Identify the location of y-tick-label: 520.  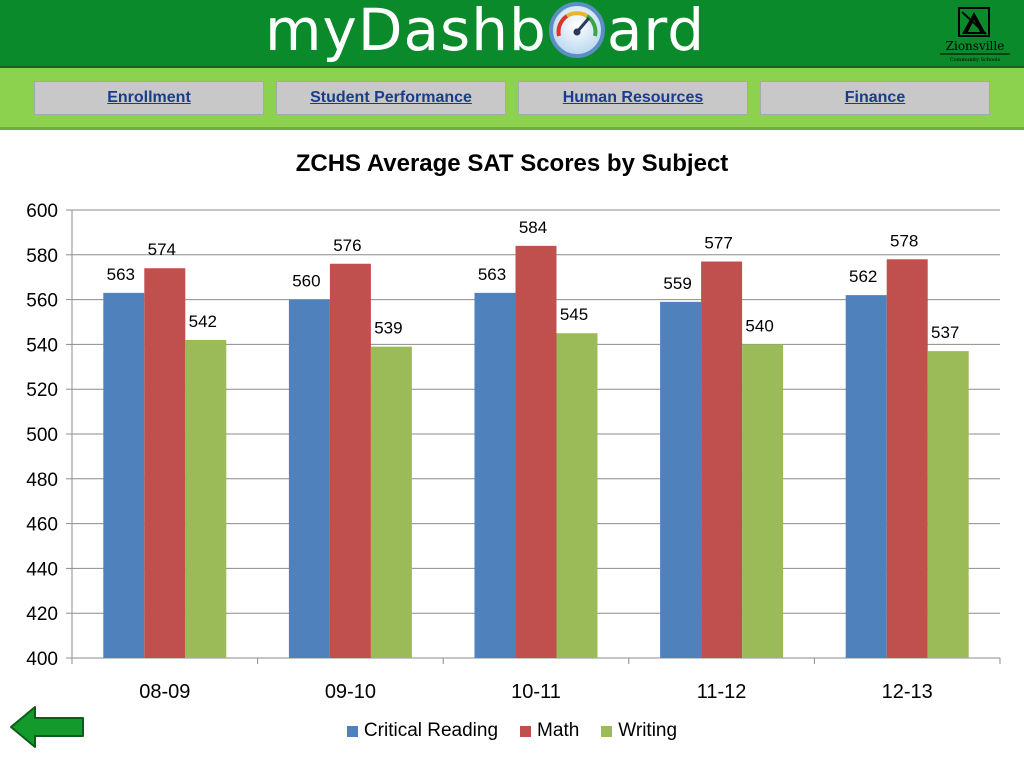
(42, 390).